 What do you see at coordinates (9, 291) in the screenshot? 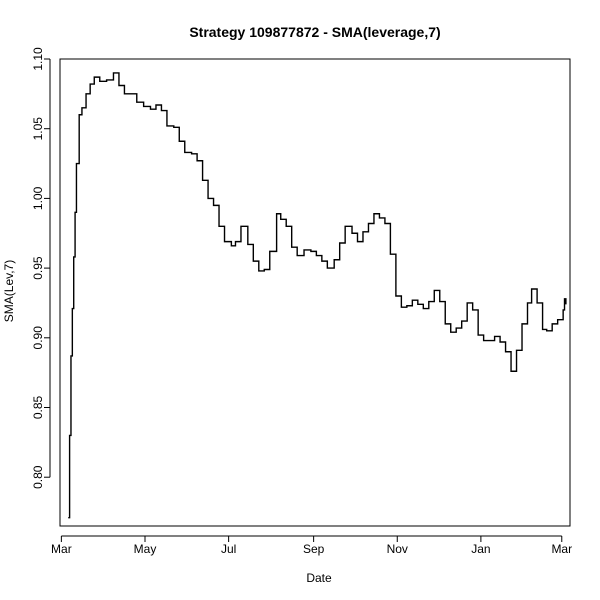
I see `y-axis-label: SMA(Lev,7)` at bounding box center [9, 291].